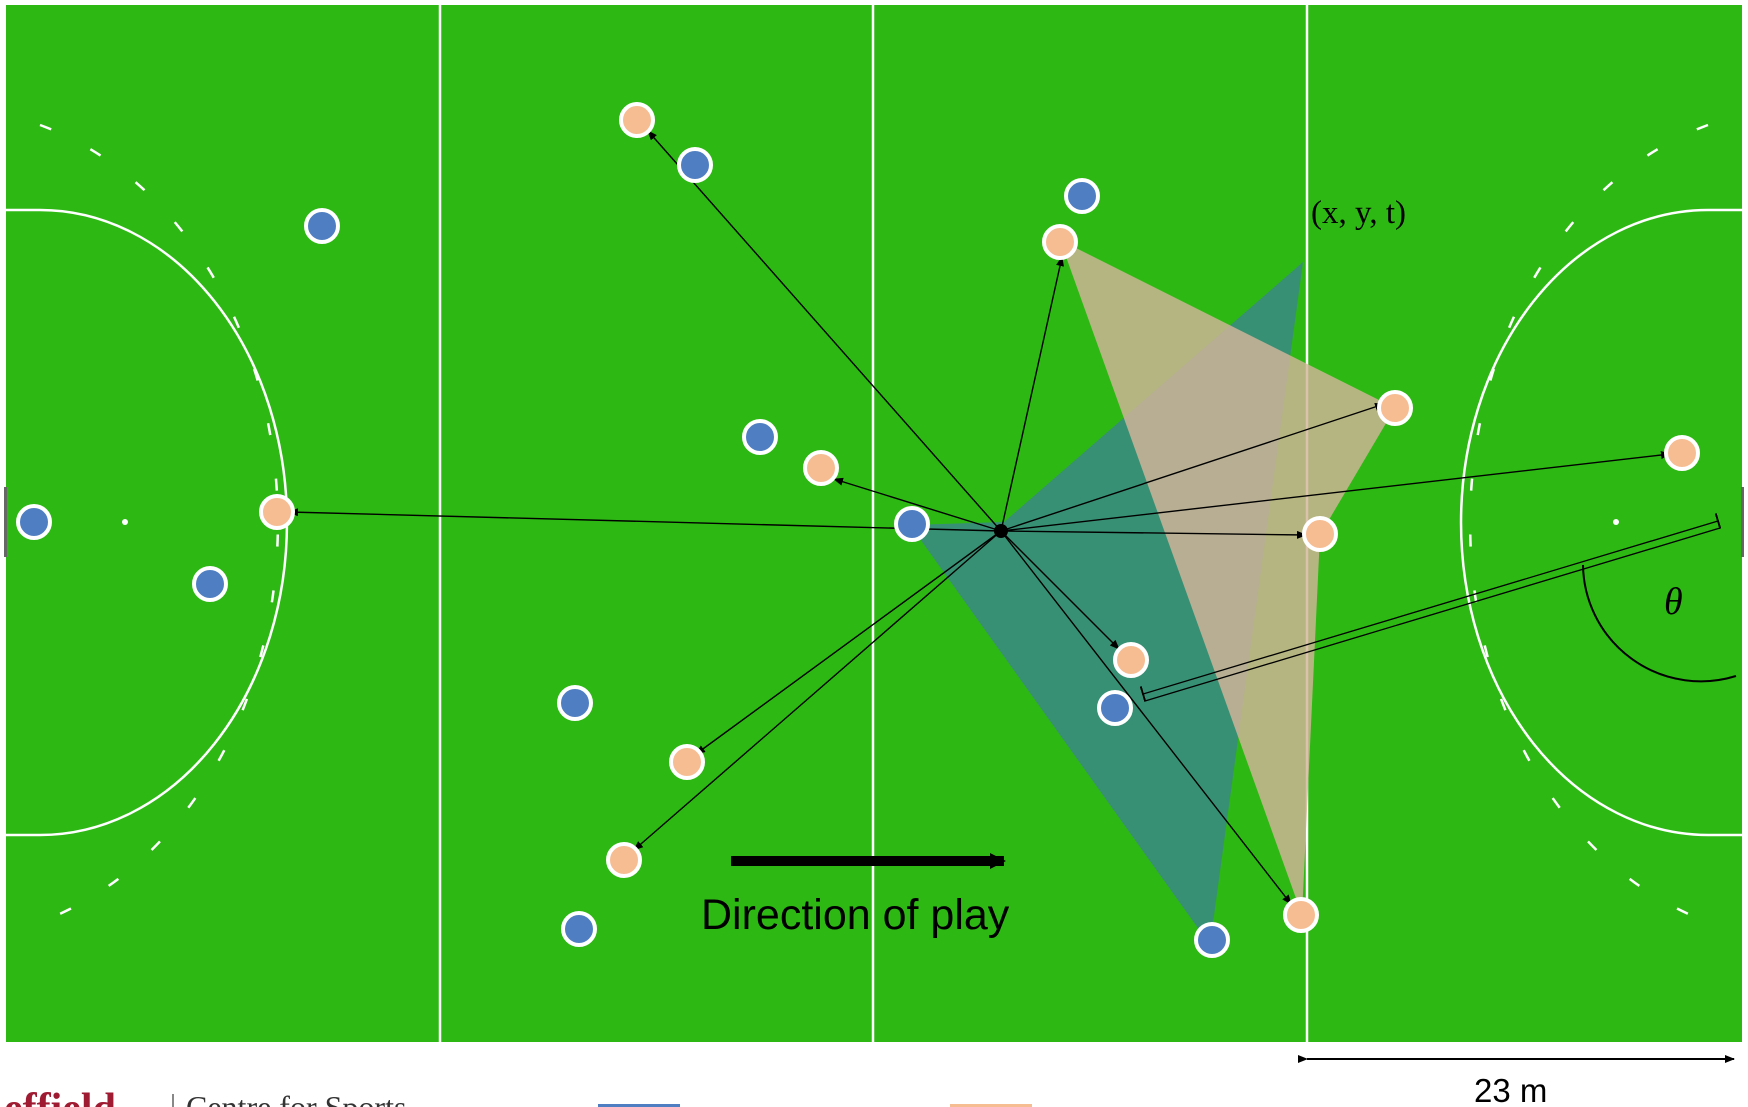 The width and height of the screenshot is (1748, 1107). I want to click on penalty-spot-left, so click(125, 522).